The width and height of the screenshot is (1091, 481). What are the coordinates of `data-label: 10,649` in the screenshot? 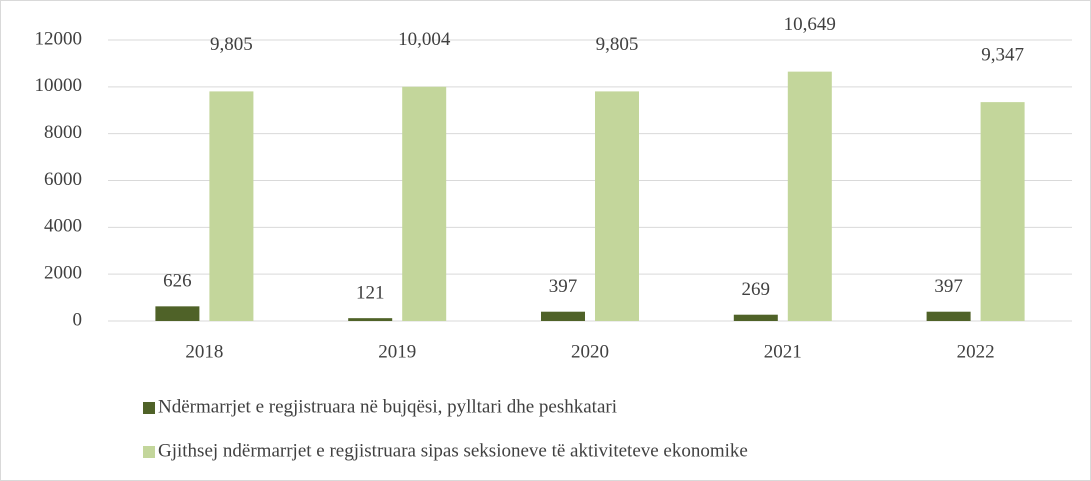 It's located at (810, 24).